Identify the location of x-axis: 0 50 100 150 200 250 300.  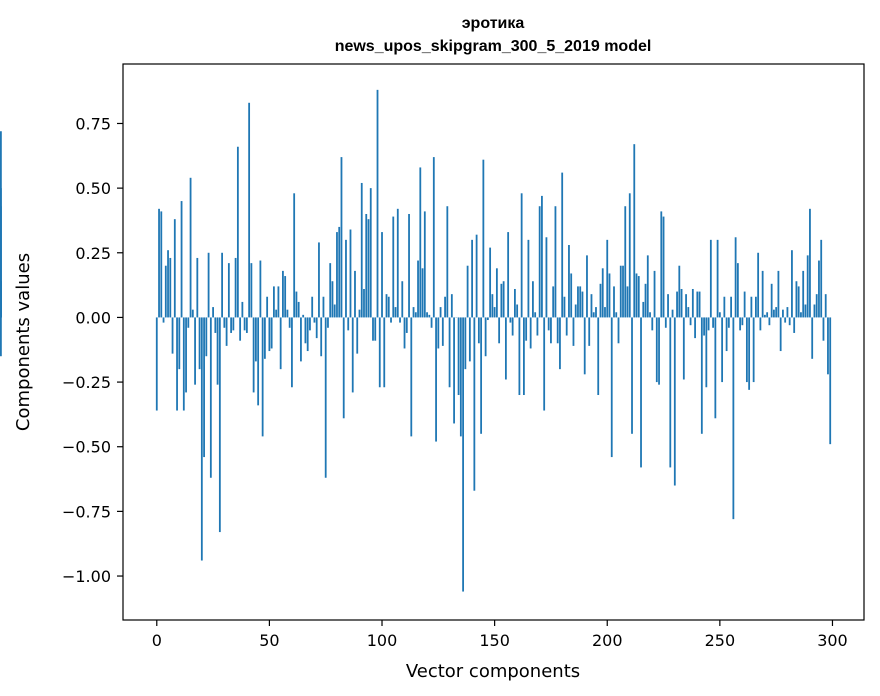
(500, 635).